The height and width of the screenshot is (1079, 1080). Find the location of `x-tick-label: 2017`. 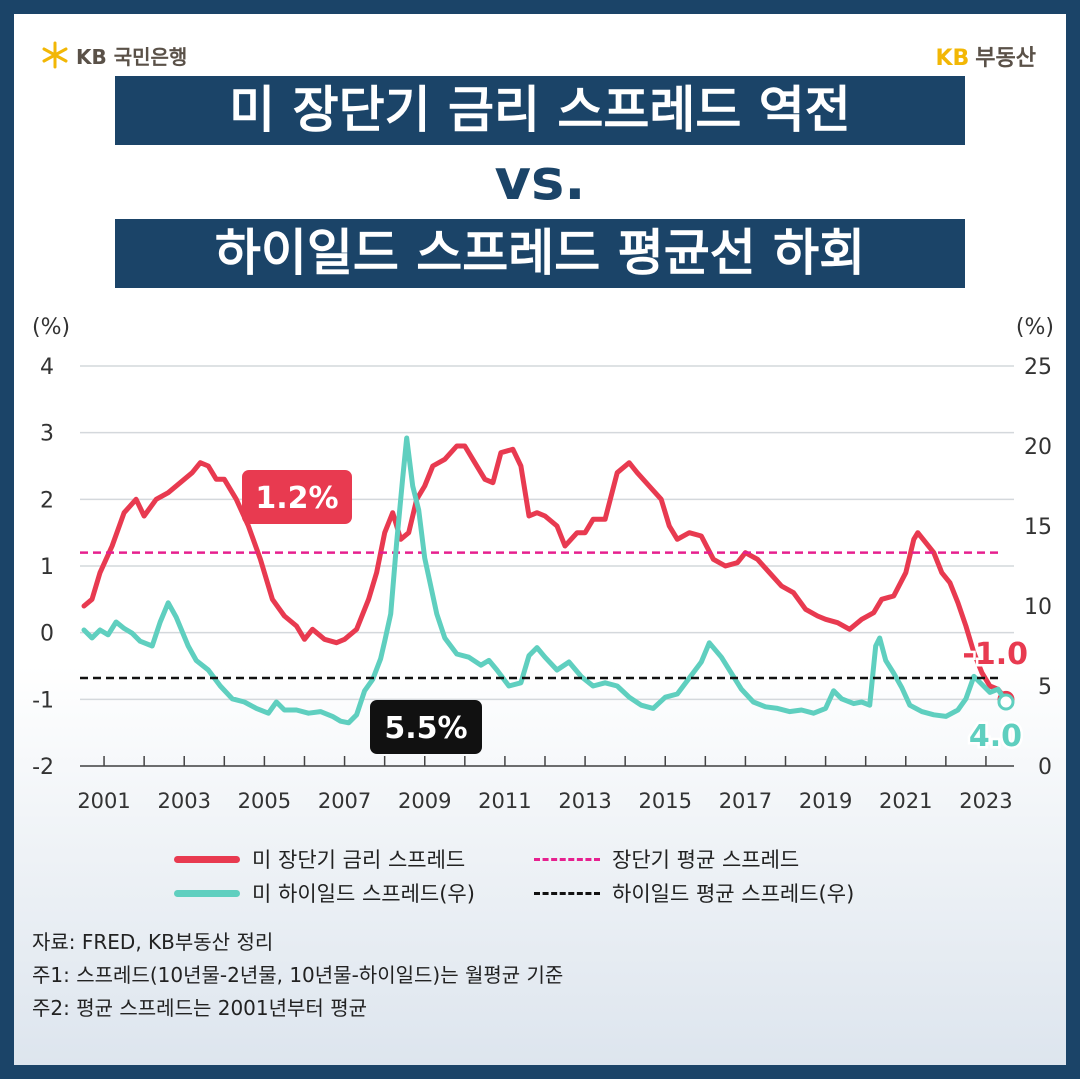

x-tick-label: 2017 is located at coordinates (745, 801).